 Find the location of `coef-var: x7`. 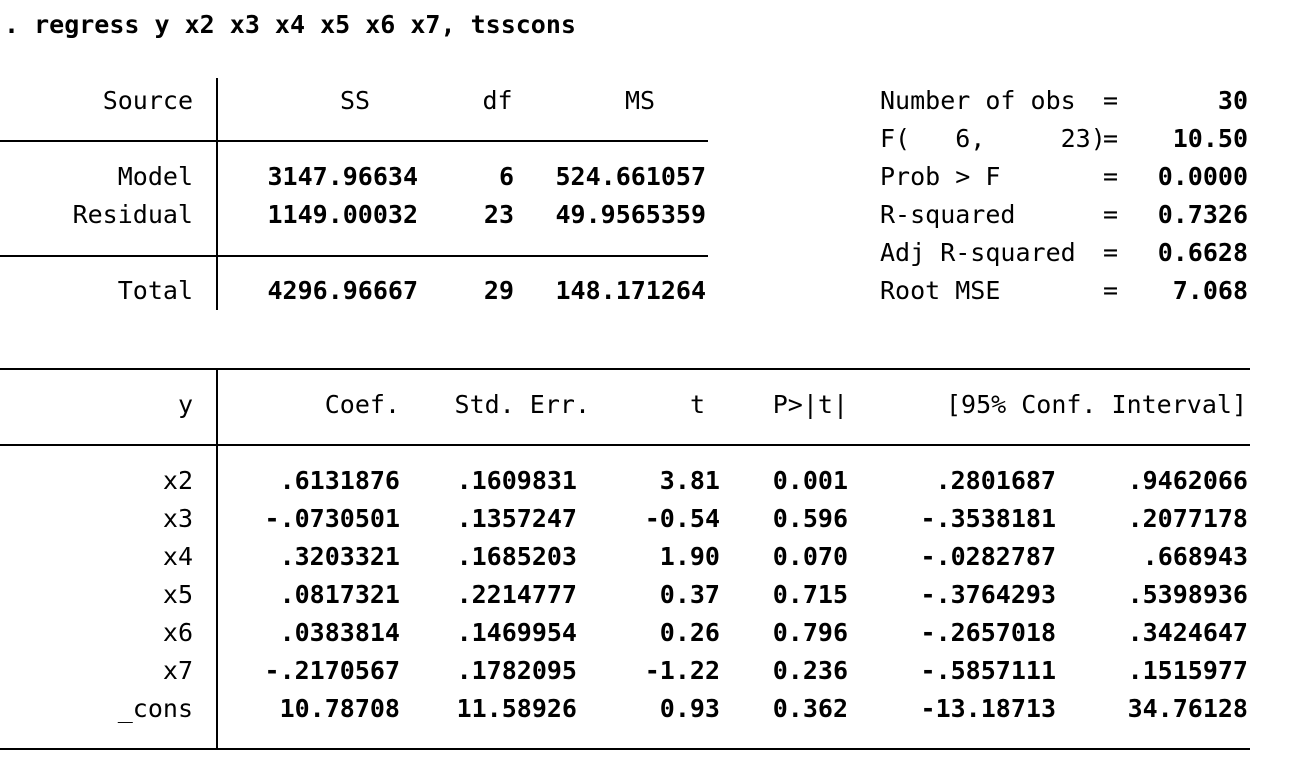

coef-var: x7 is located at coordinates (177, 670).